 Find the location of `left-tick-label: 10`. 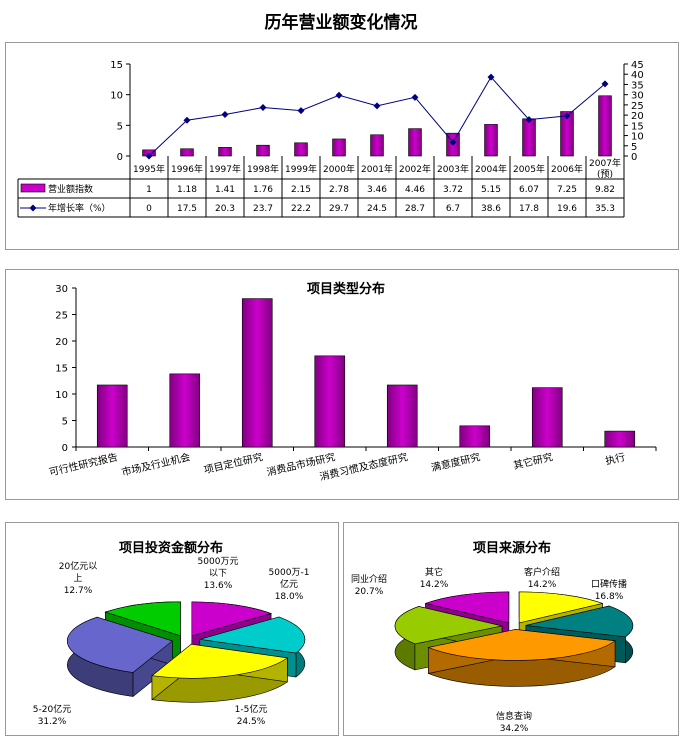

left-tick-label: 10 is located at coordinates (116, 96).